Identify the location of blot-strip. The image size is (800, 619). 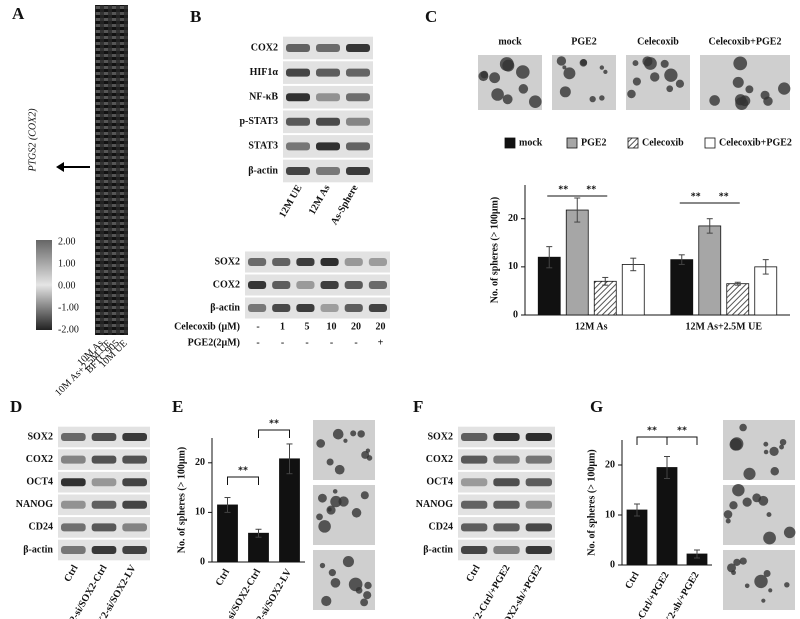
(317, 308).